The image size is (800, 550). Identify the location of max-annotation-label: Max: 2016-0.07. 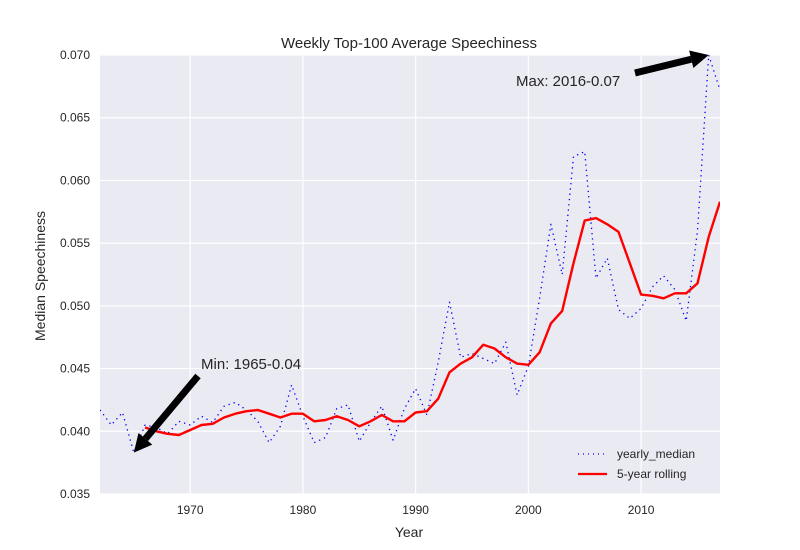
(568, 81).